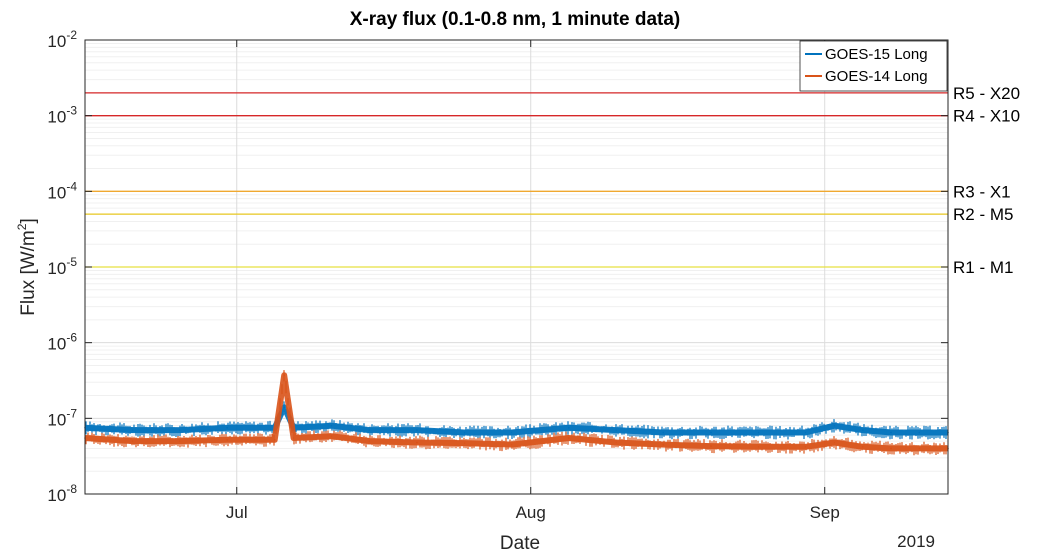 The height and width of the screenshot is (552, 1037). Describe the element at coordinates (22, 226) in the screenshot. I see `y-axis-label-exp: 2` at that location.